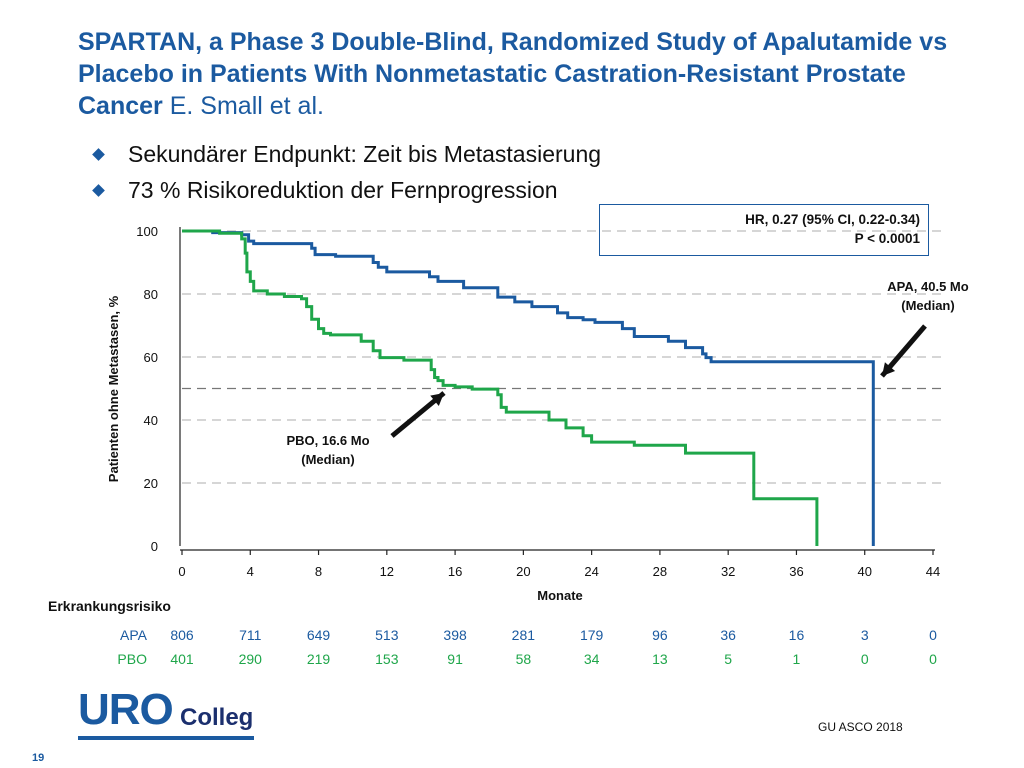 This screenshot has width=1024, height=768. What do you see at coordinates (250, 571) in the screenshot?
I see `x-tick-label: 4` at bounding box center [250, 571].